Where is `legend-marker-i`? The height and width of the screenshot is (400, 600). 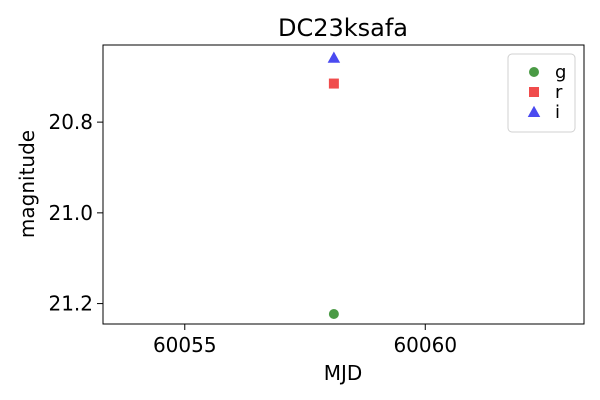
legend-marker-i is located at coordinates (534, 111).